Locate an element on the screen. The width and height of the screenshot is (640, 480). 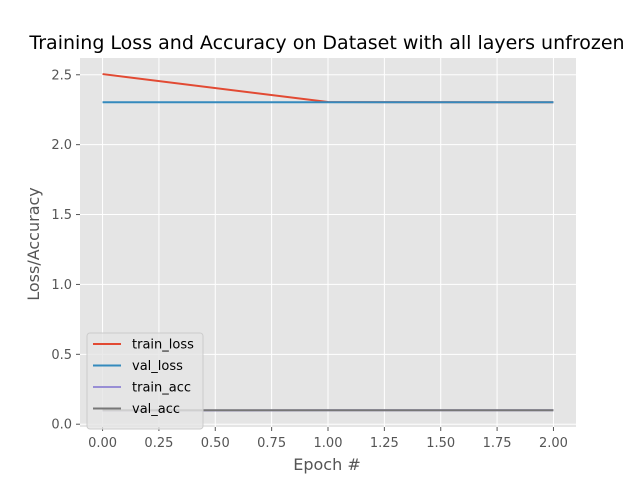
x-tick-label: 0.75 is located at coordinates (271, 443).